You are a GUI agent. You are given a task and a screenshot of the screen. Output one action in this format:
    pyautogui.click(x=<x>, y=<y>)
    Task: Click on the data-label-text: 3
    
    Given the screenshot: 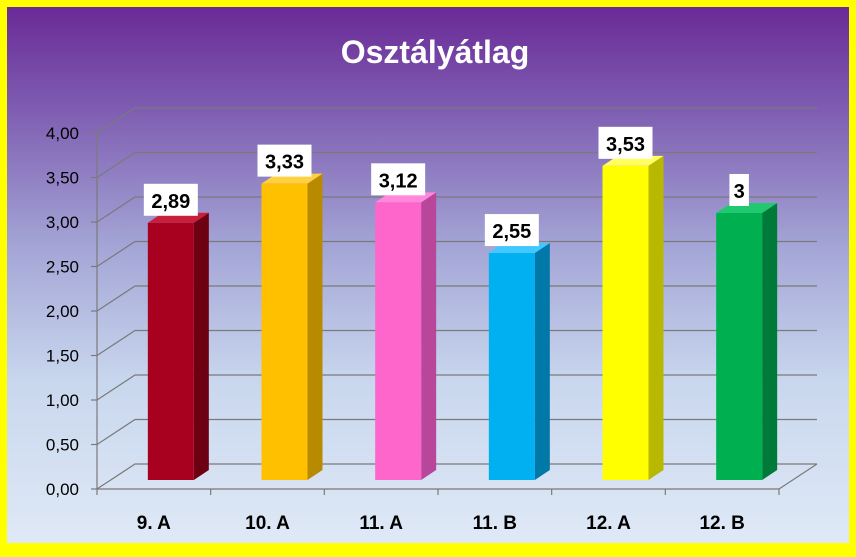 What is the action you would take?
    pyautogui.click(x=739, y=192)
    